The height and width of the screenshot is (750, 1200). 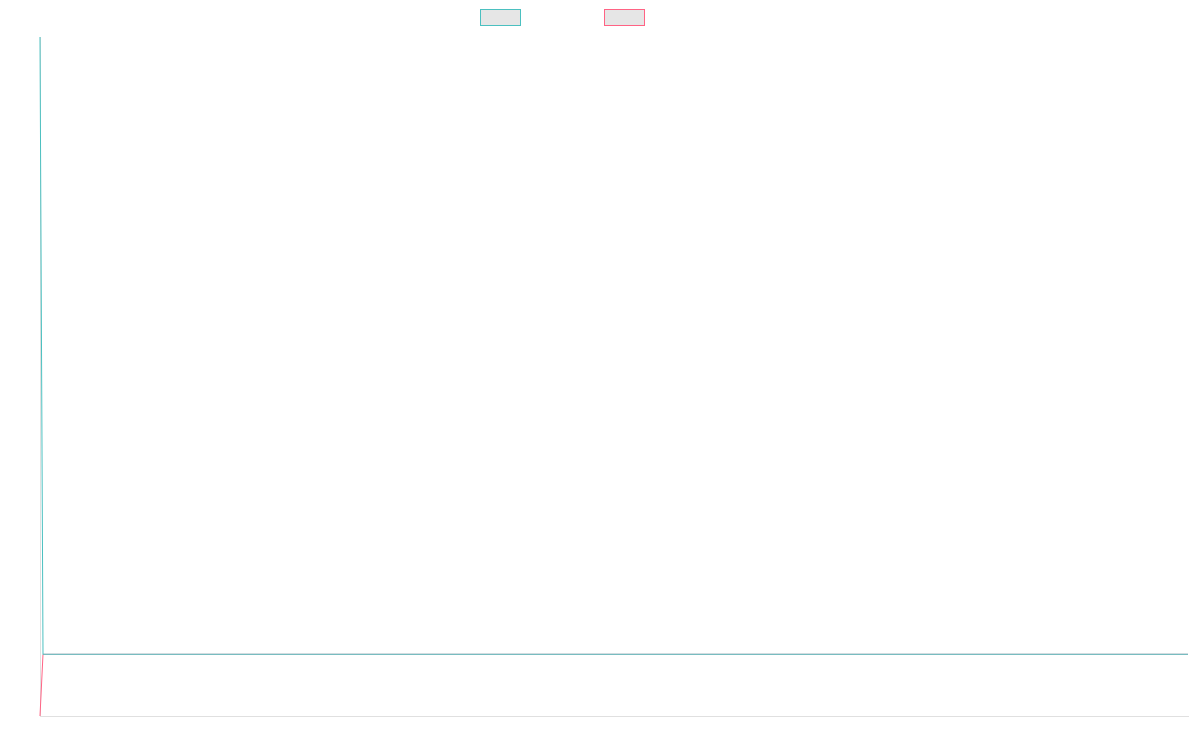 What do you see at coordinates (562, 17) in the screenshot?
I see `legend` at bounding box center [562, 17].